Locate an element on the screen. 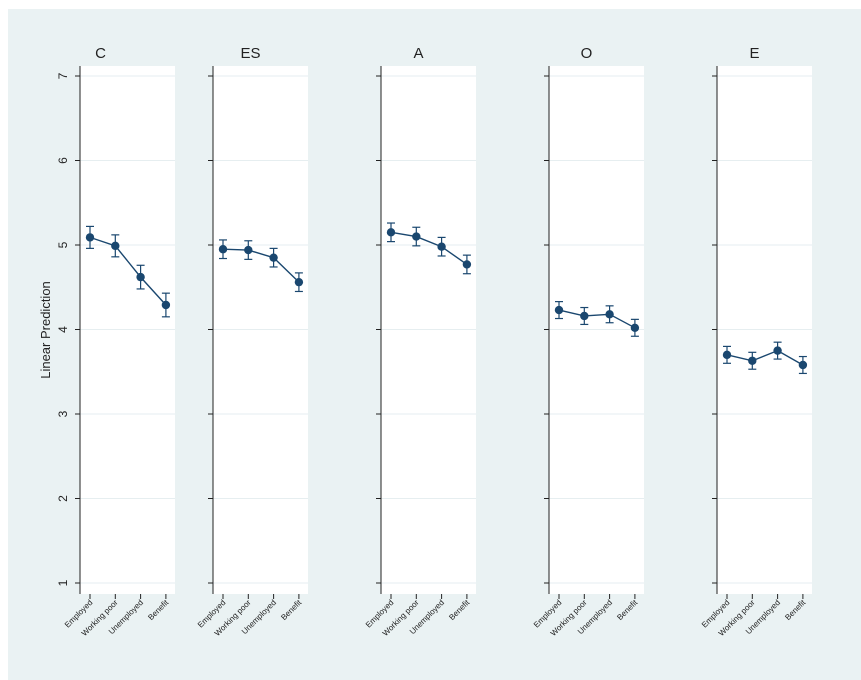 Image resolution: width=861 pixels, height=680 pixels. panel-title-C: C is located at coordinates (100, 53).